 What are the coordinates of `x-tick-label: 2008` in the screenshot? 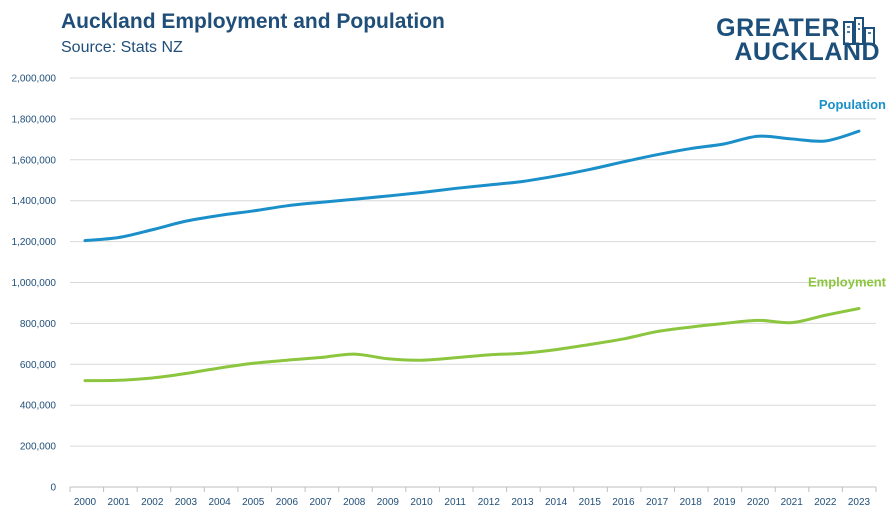 It's located at (354, 502).